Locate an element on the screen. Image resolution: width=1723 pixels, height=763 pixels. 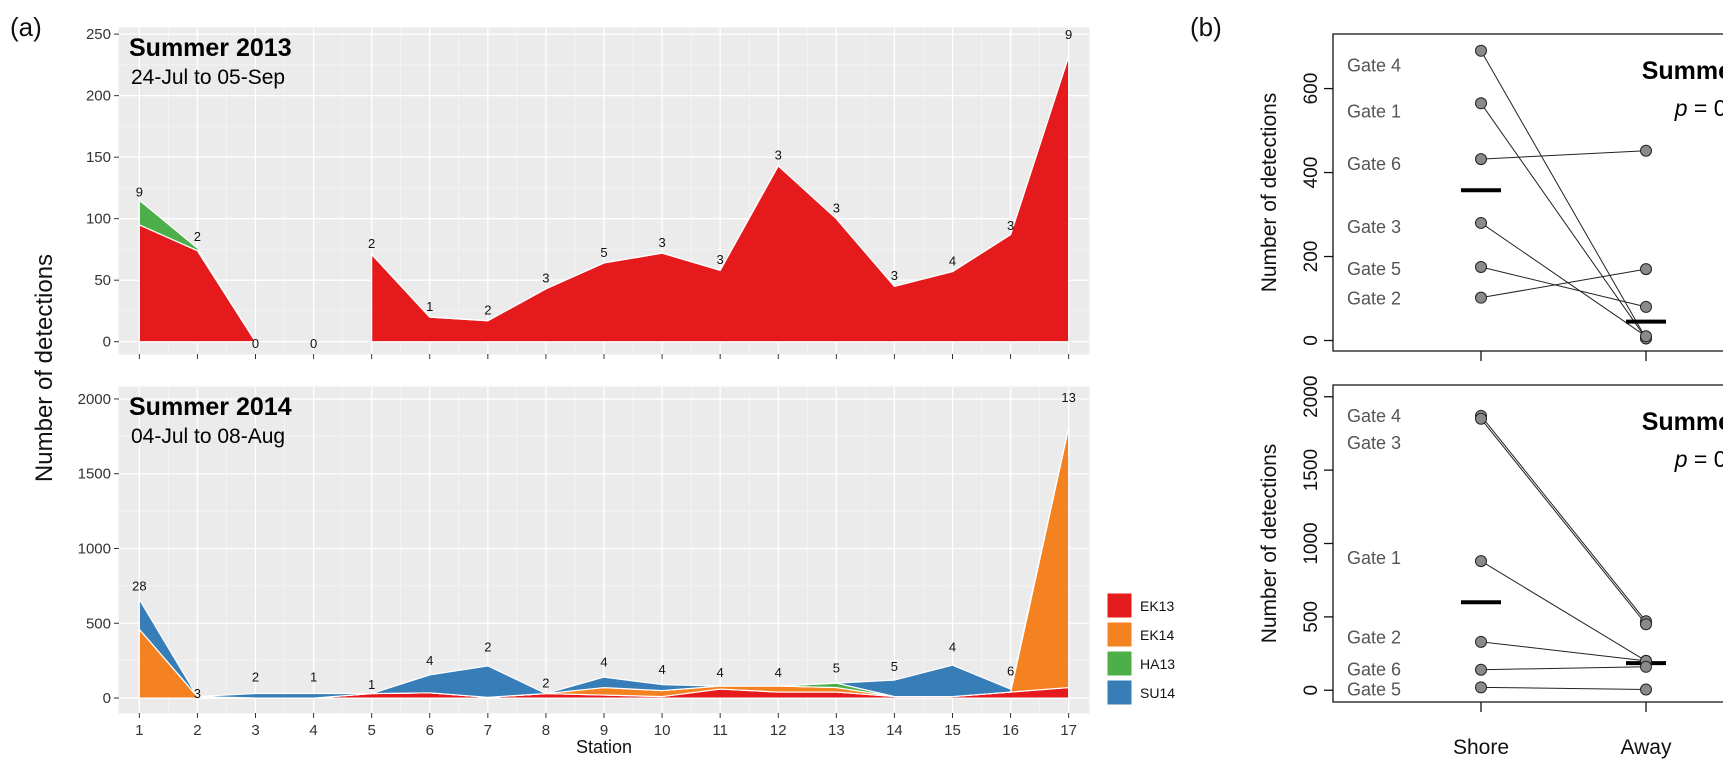
data-label: 9 is located at coordinates (139, 192).